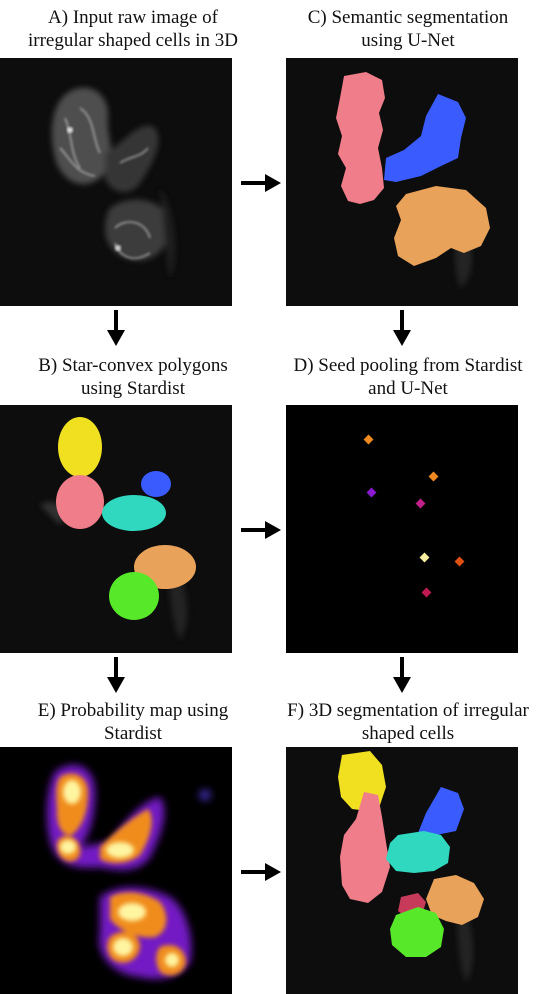  I want to click on panel-e-probability, so click(116, 870).